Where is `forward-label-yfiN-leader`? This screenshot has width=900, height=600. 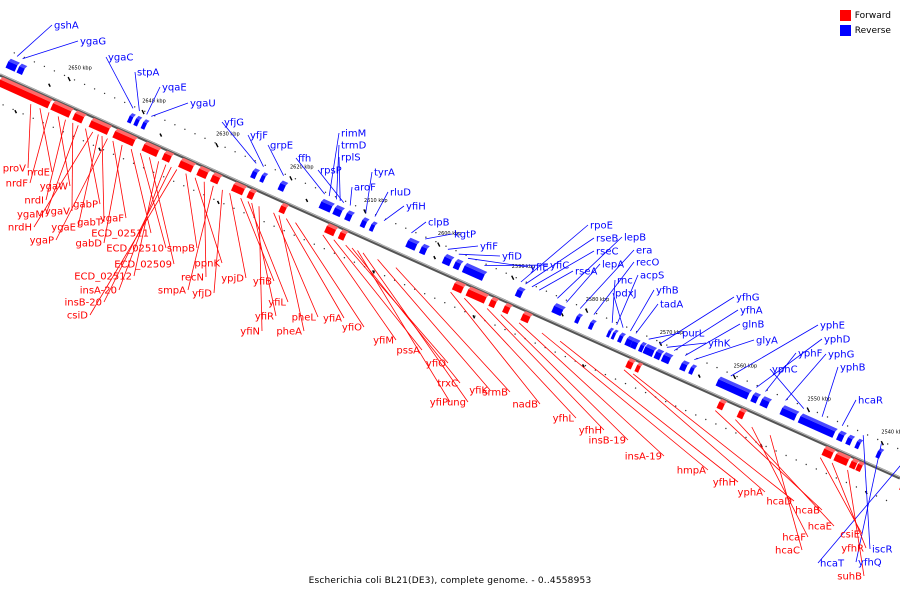 forward-label-yfiN-leader is located at coordinates (260, 269).